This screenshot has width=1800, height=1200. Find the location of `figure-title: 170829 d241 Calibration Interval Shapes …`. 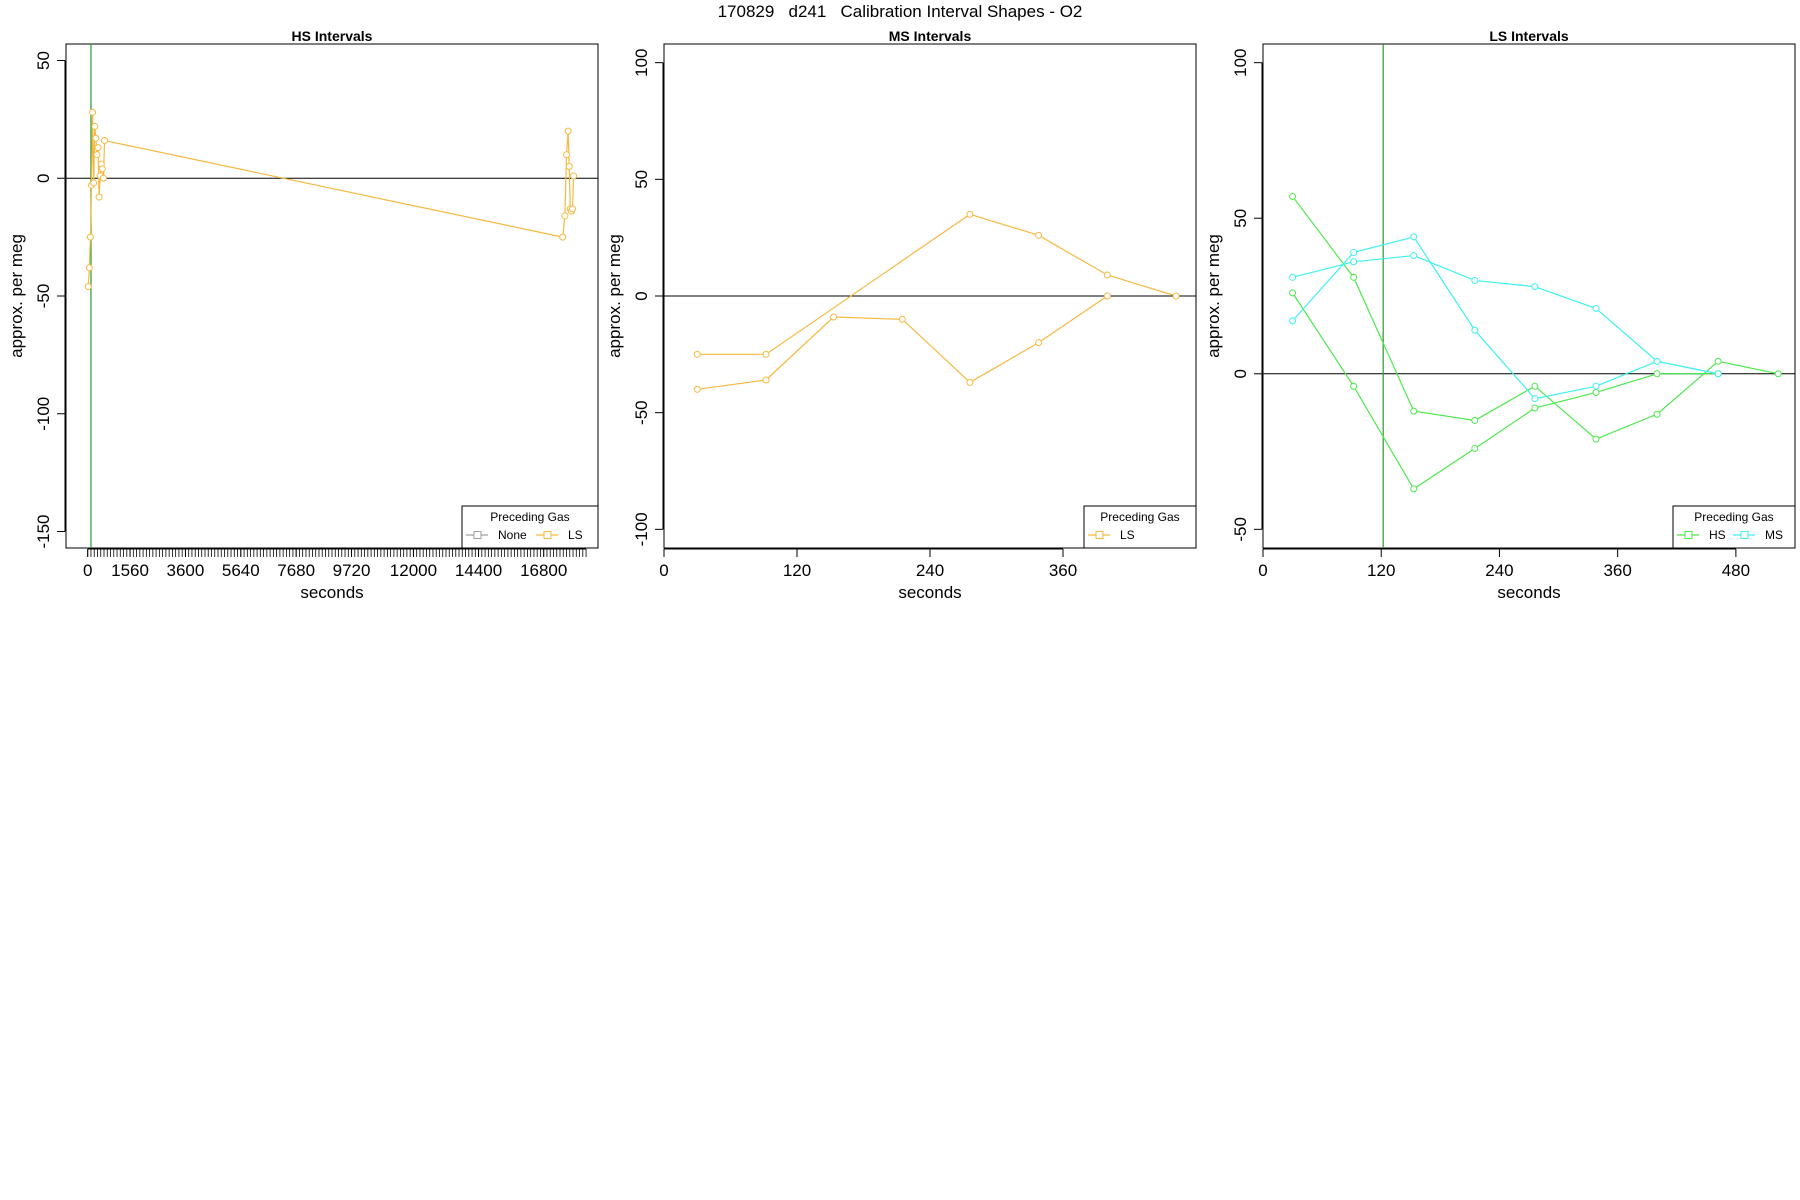

figure-title: 170829 d241 Calibration Interval Shapes … is located at coordinates (900, 11).